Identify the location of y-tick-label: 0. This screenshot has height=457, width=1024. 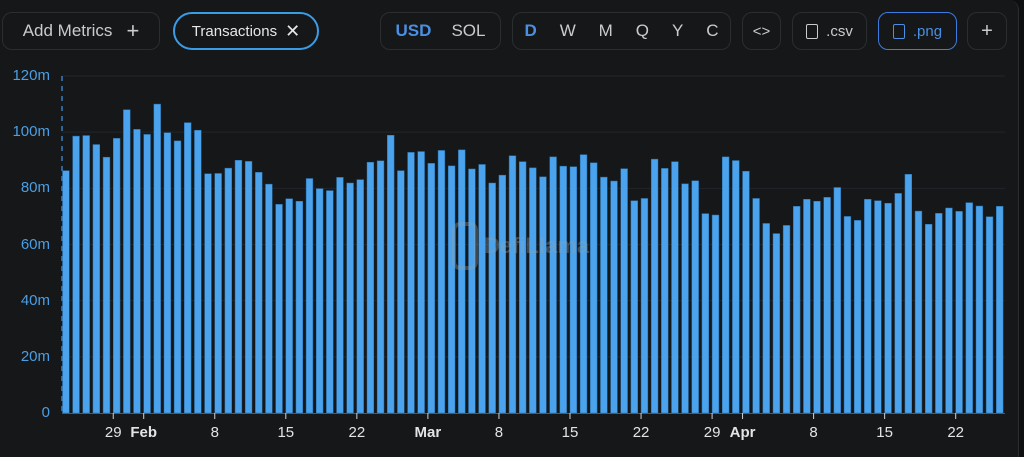
(45, 412).